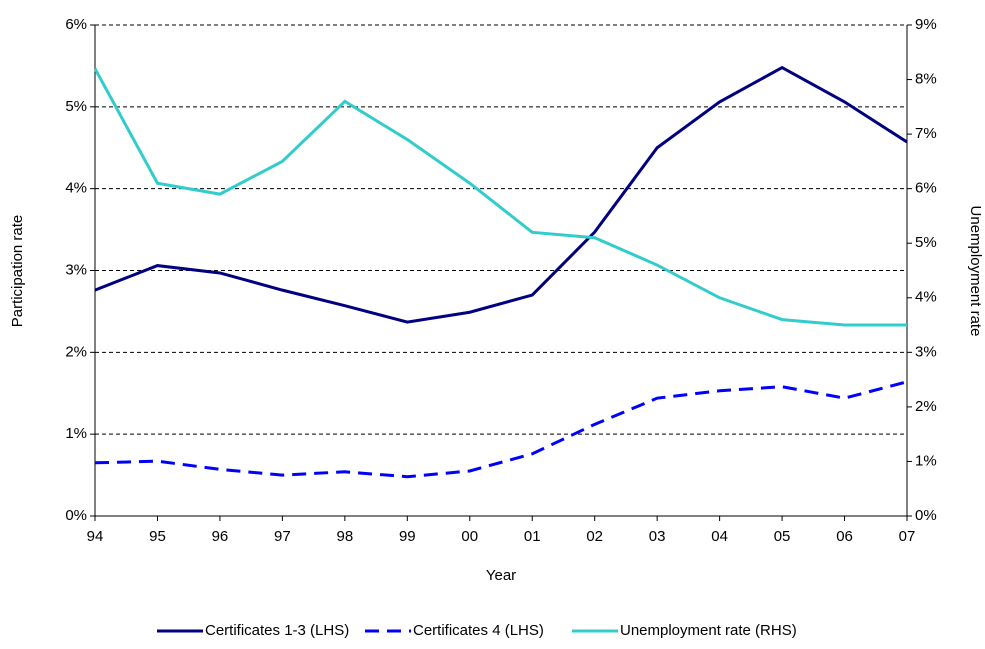 This screenshot has height=649, width=985. Describe the element at coordinates (926, 24) in the screenshot. I see `y2-tick-label: 9%` at that location.